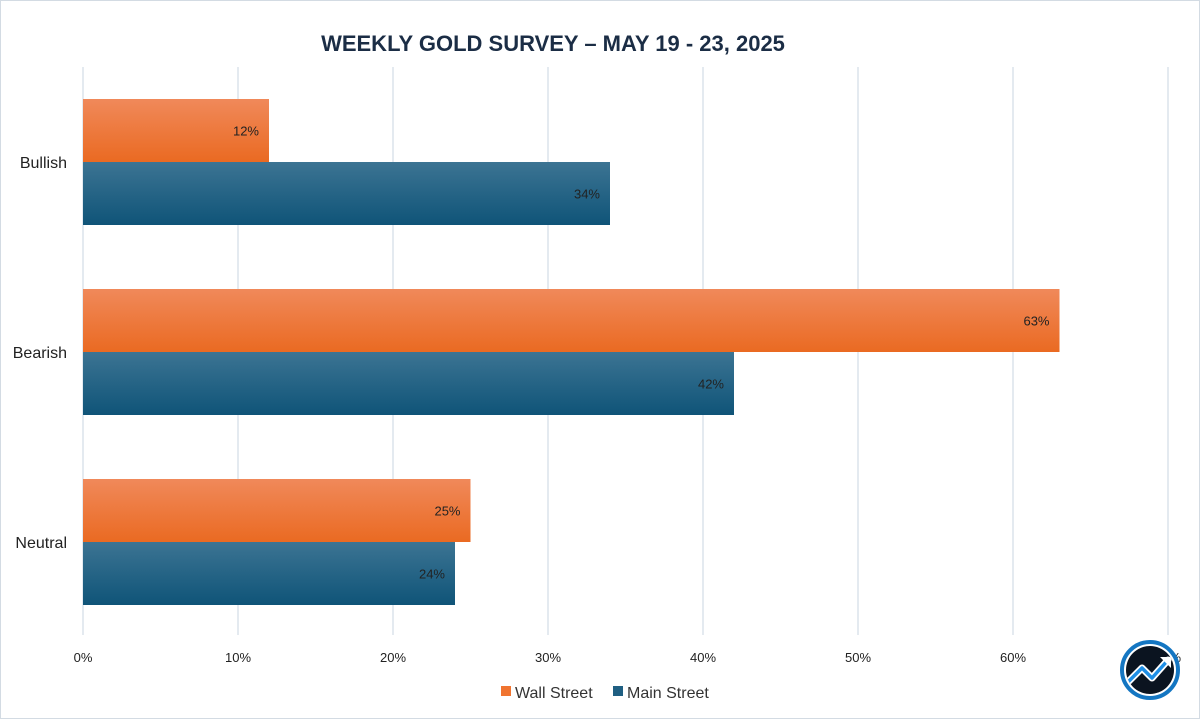 The image size is (1200, 719). Describe the element at coordinates (1036, 321) in the screenshot. I see `data-label-wall-street-bearish: 63%` at that location.